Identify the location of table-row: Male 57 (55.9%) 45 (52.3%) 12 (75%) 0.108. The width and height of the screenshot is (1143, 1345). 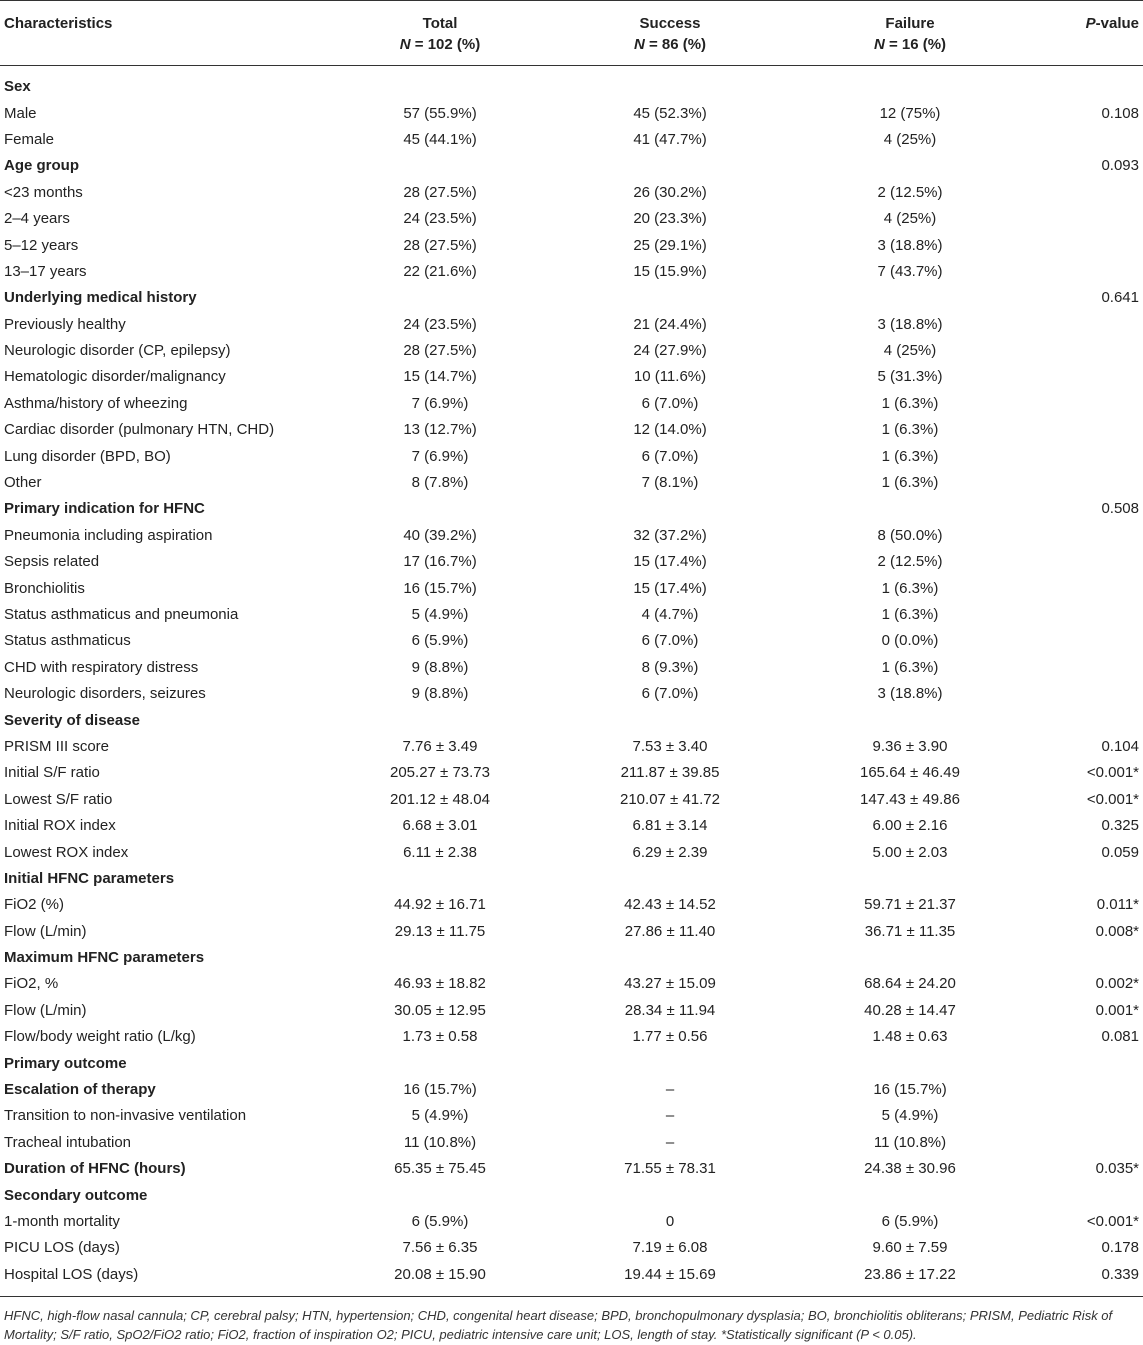
(571, 113).